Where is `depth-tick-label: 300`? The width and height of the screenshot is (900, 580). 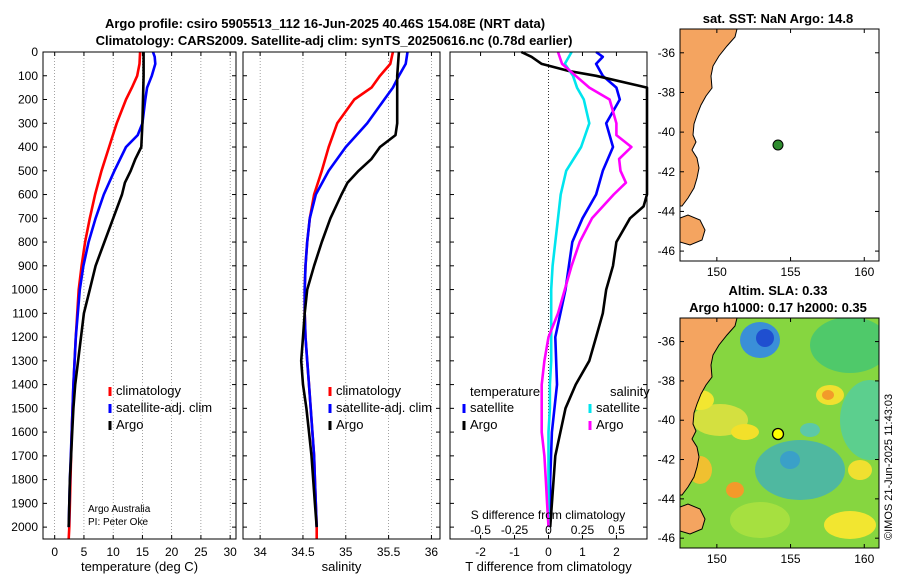 depth-tick-label: 300 is located at coordinates (28, 123).